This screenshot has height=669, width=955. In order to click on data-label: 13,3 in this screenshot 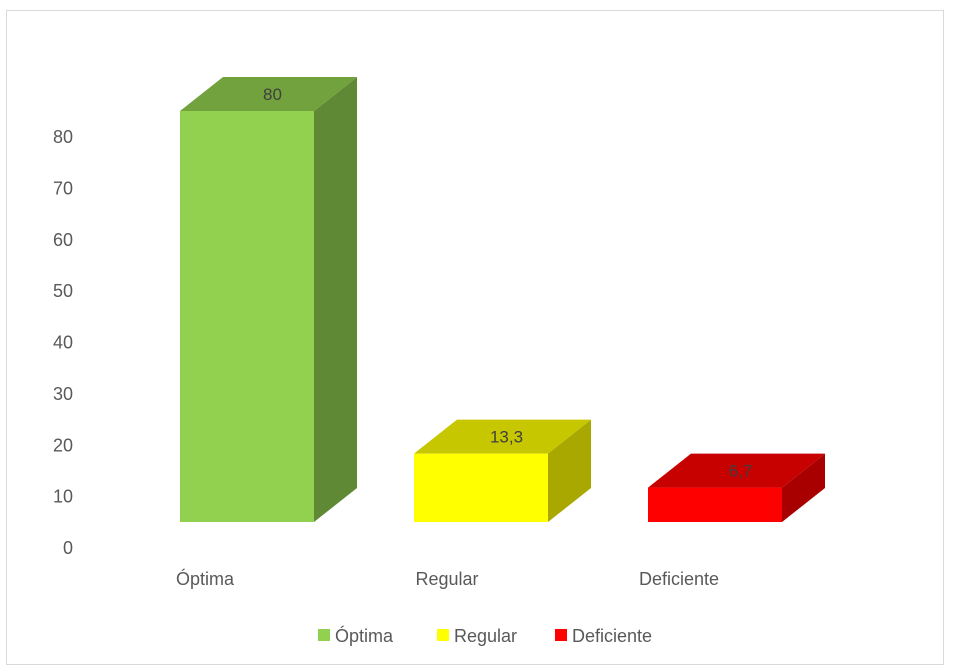, I will do `click(506, 437)`.